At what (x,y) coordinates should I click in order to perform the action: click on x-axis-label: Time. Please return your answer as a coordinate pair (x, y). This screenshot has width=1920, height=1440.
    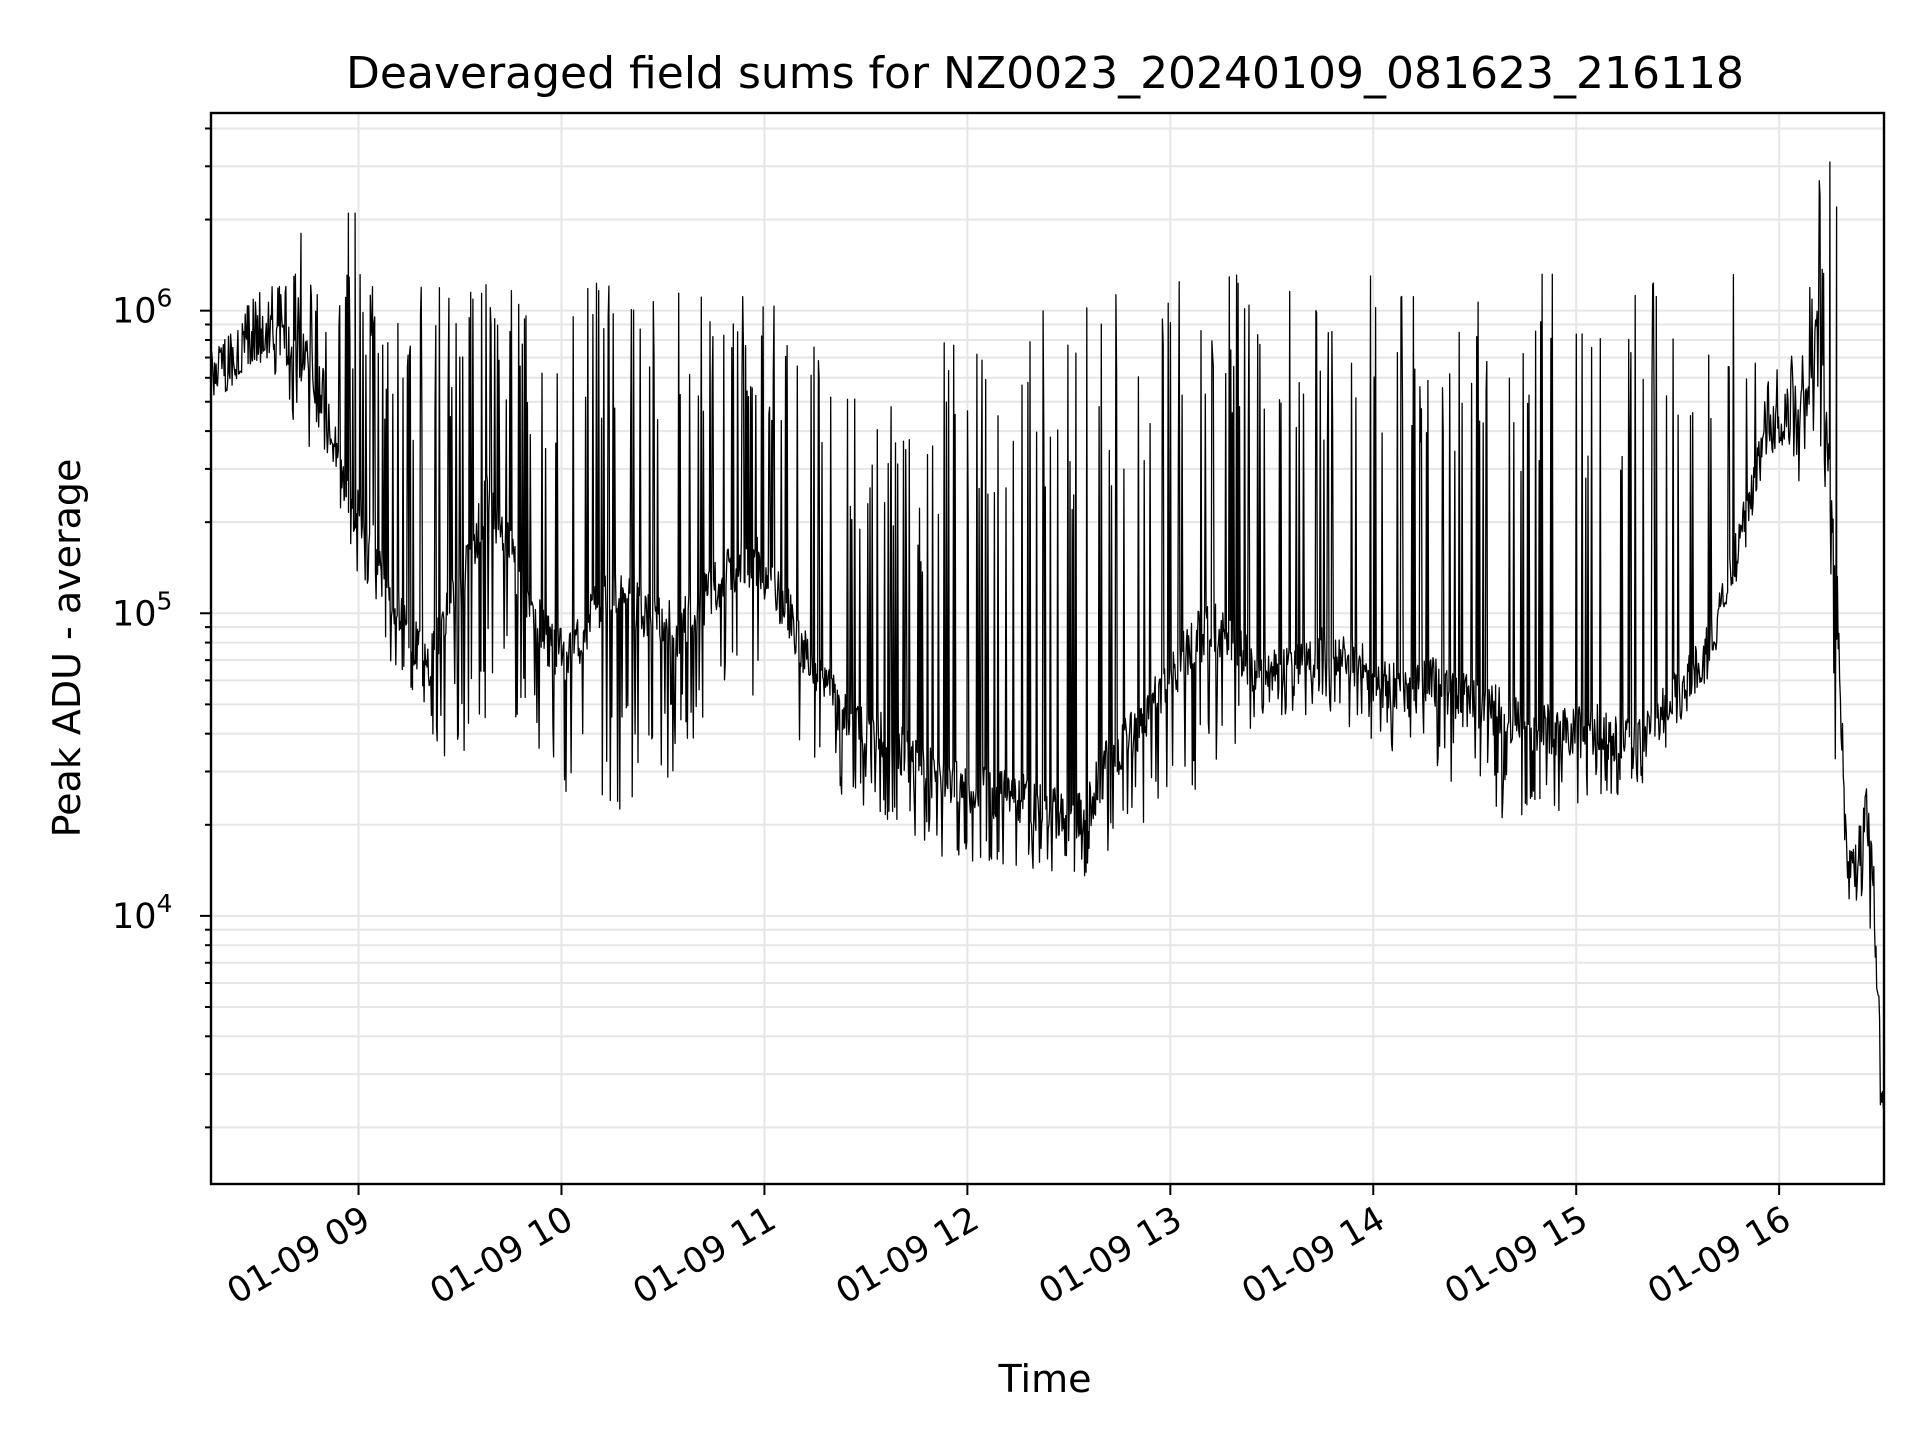
    Looking at the image, I should click on (1045, 1379).